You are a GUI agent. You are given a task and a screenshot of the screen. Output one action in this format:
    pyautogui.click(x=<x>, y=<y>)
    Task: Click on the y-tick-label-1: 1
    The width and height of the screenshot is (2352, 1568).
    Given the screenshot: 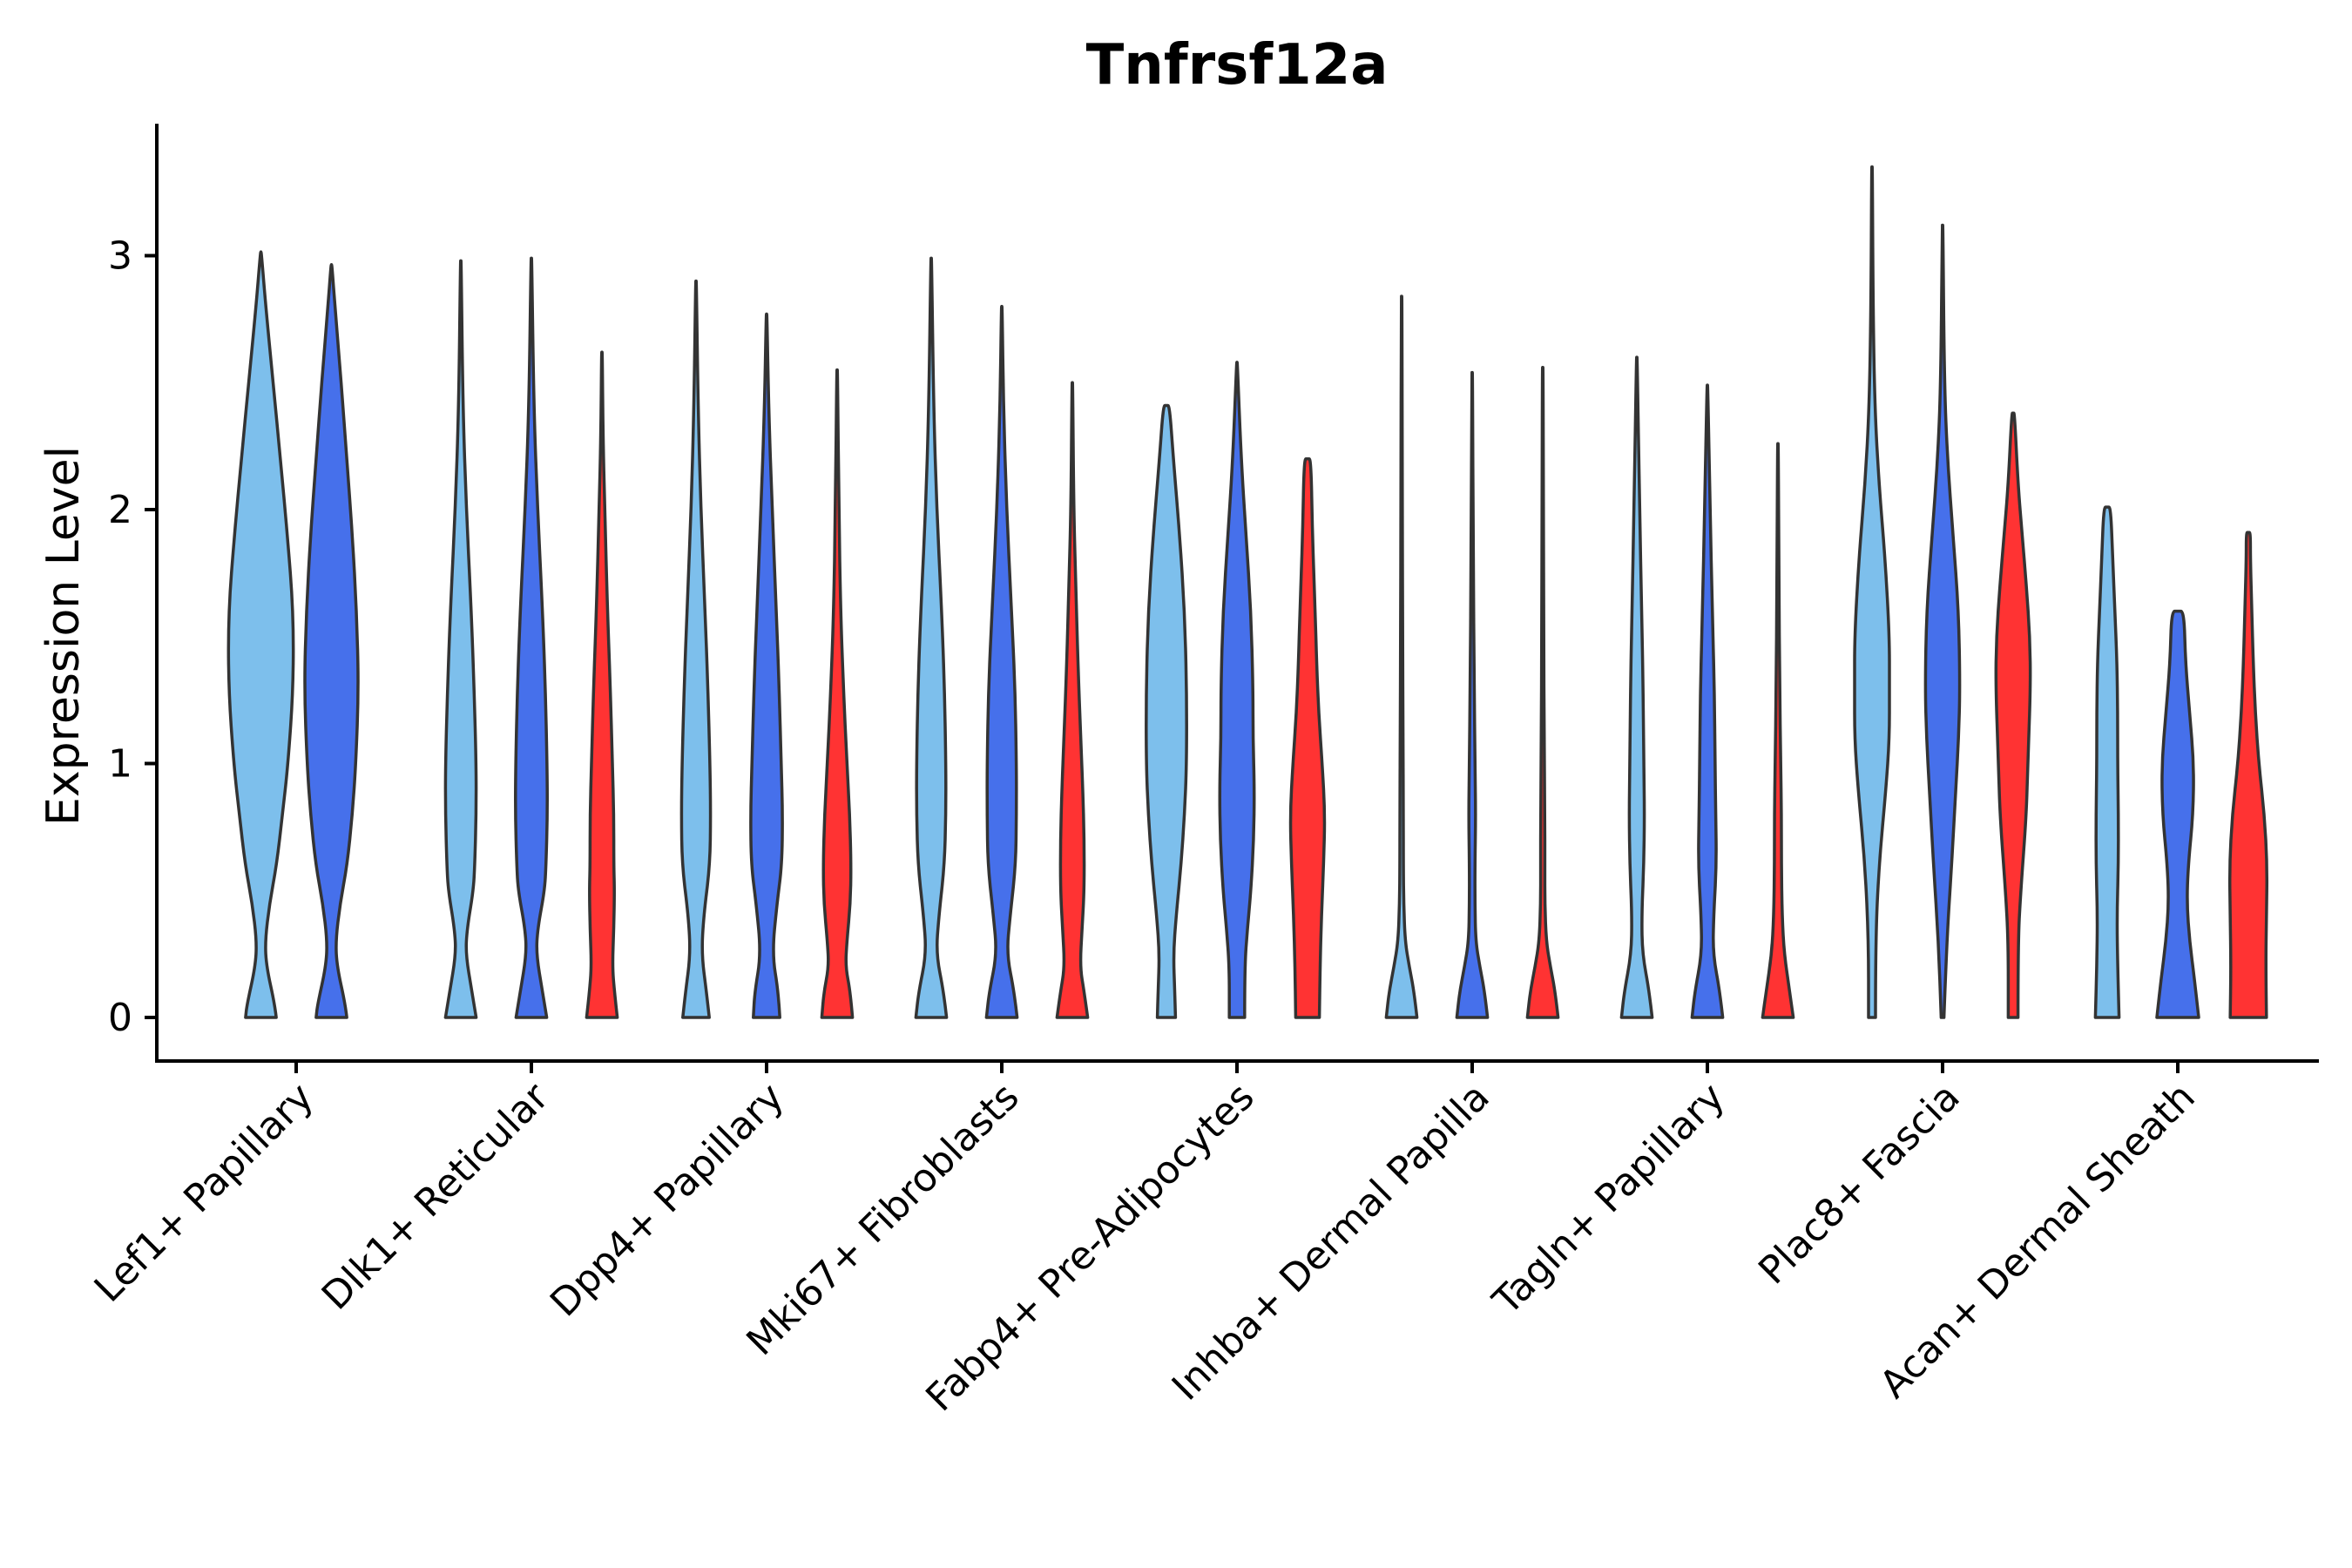 What is the action you would take?
    pyautogui.click(x=120, y=764)
    